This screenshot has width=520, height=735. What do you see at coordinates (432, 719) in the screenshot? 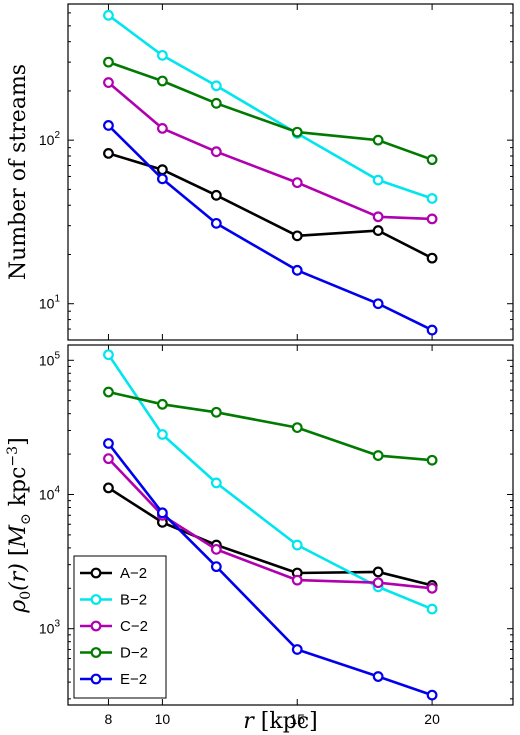
I see `x-tick-label: 20` at bounding box center [432, 719].